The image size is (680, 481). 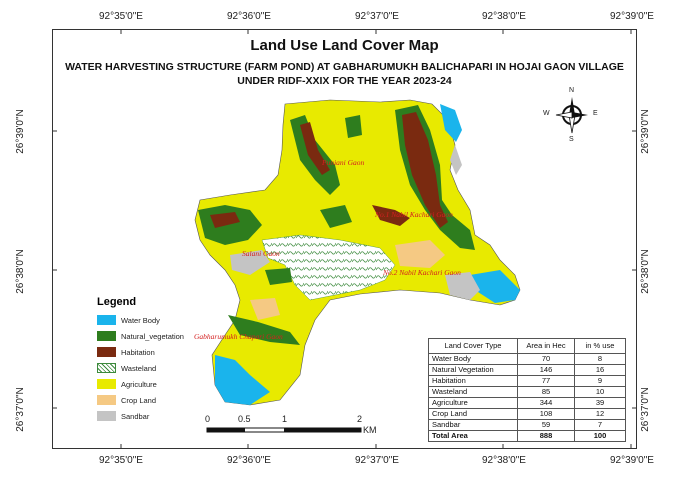 I want to click on table-cell: Sandbar, so click(x=473, y=425).